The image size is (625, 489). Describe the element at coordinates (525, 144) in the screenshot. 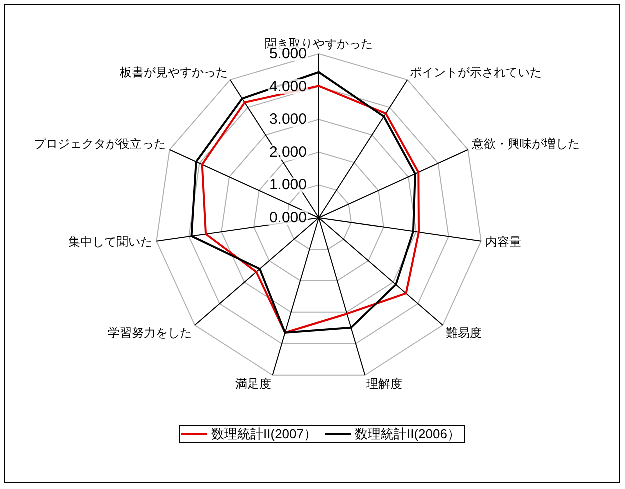

I see `spoke-label: 意欲・興味が増した` at that location.